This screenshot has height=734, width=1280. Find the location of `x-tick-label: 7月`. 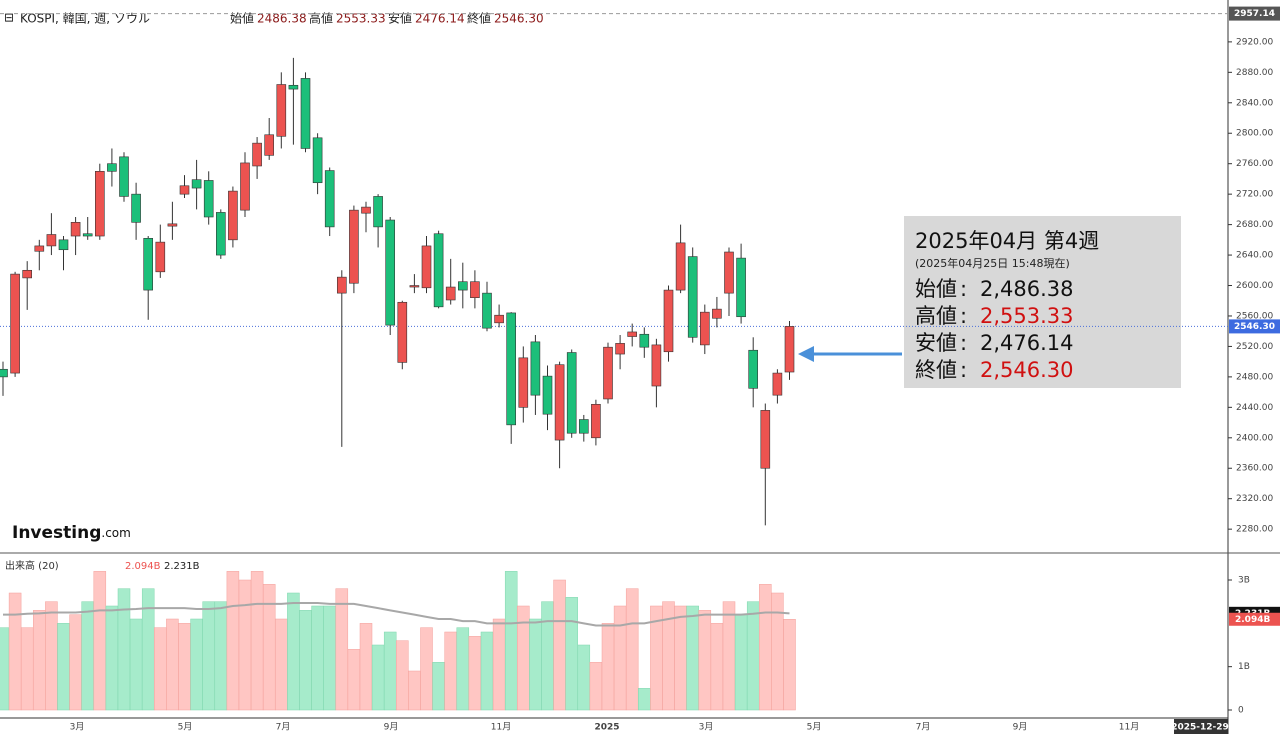

x-tick-label: 7月 is located at coordinates (283, 727).